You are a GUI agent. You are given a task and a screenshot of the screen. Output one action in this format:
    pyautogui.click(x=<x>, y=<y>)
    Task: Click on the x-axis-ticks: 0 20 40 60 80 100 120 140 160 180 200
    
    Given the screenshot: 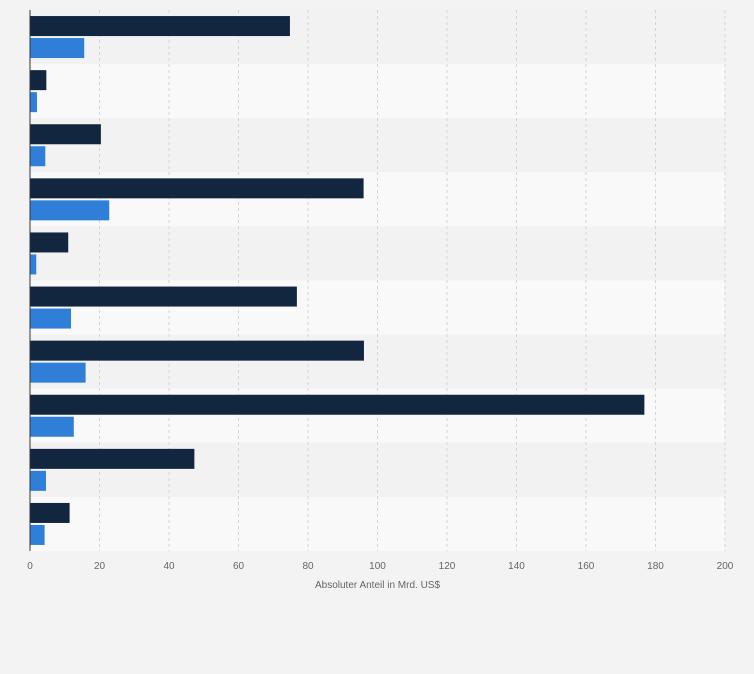 What is the action you would take?
    pyautogui.click(x=380, y=566)
    